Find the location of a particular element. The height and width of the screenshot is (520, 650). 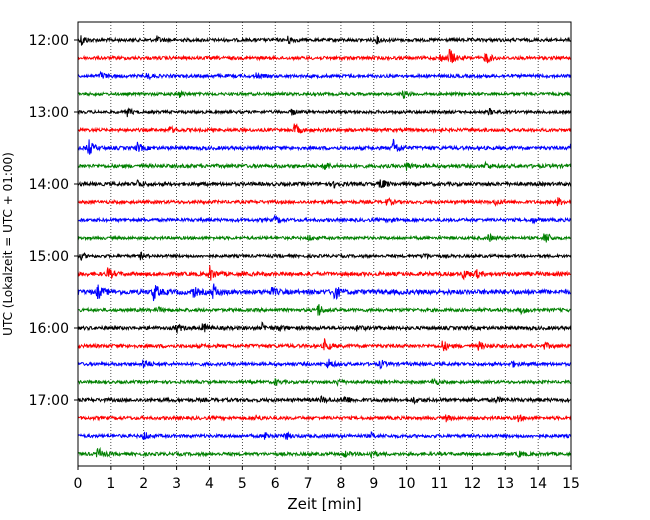

x-axis-ticks: 0 1 2 3 4 5 6 7 8 9 10 11 12 13 14 15 is located at coordinates (327, 479).